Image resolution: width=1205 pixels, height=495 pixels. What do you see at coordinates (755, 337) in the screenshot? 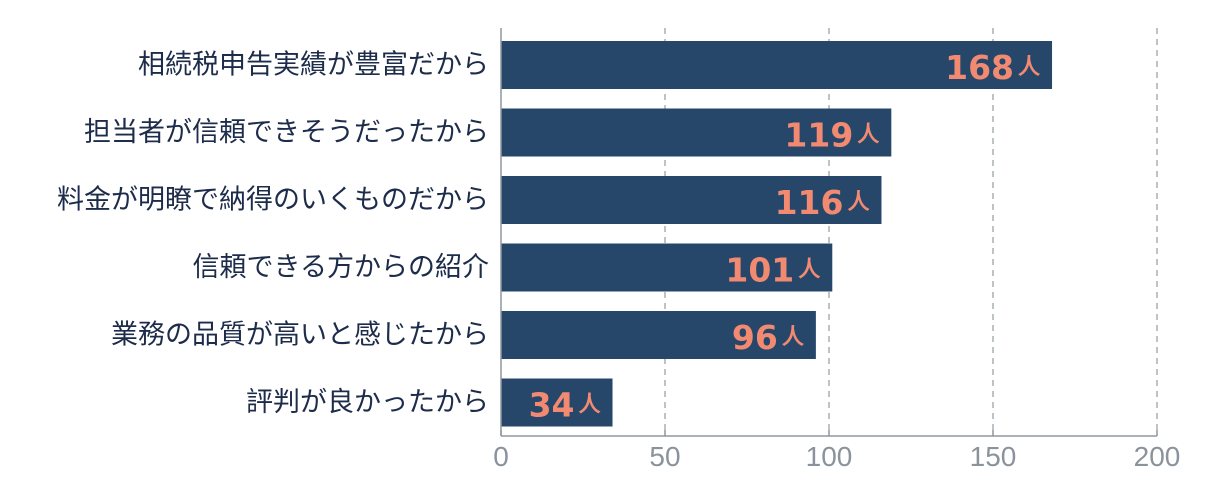
I see `value-number: 96` at bounding box center [755, 337].